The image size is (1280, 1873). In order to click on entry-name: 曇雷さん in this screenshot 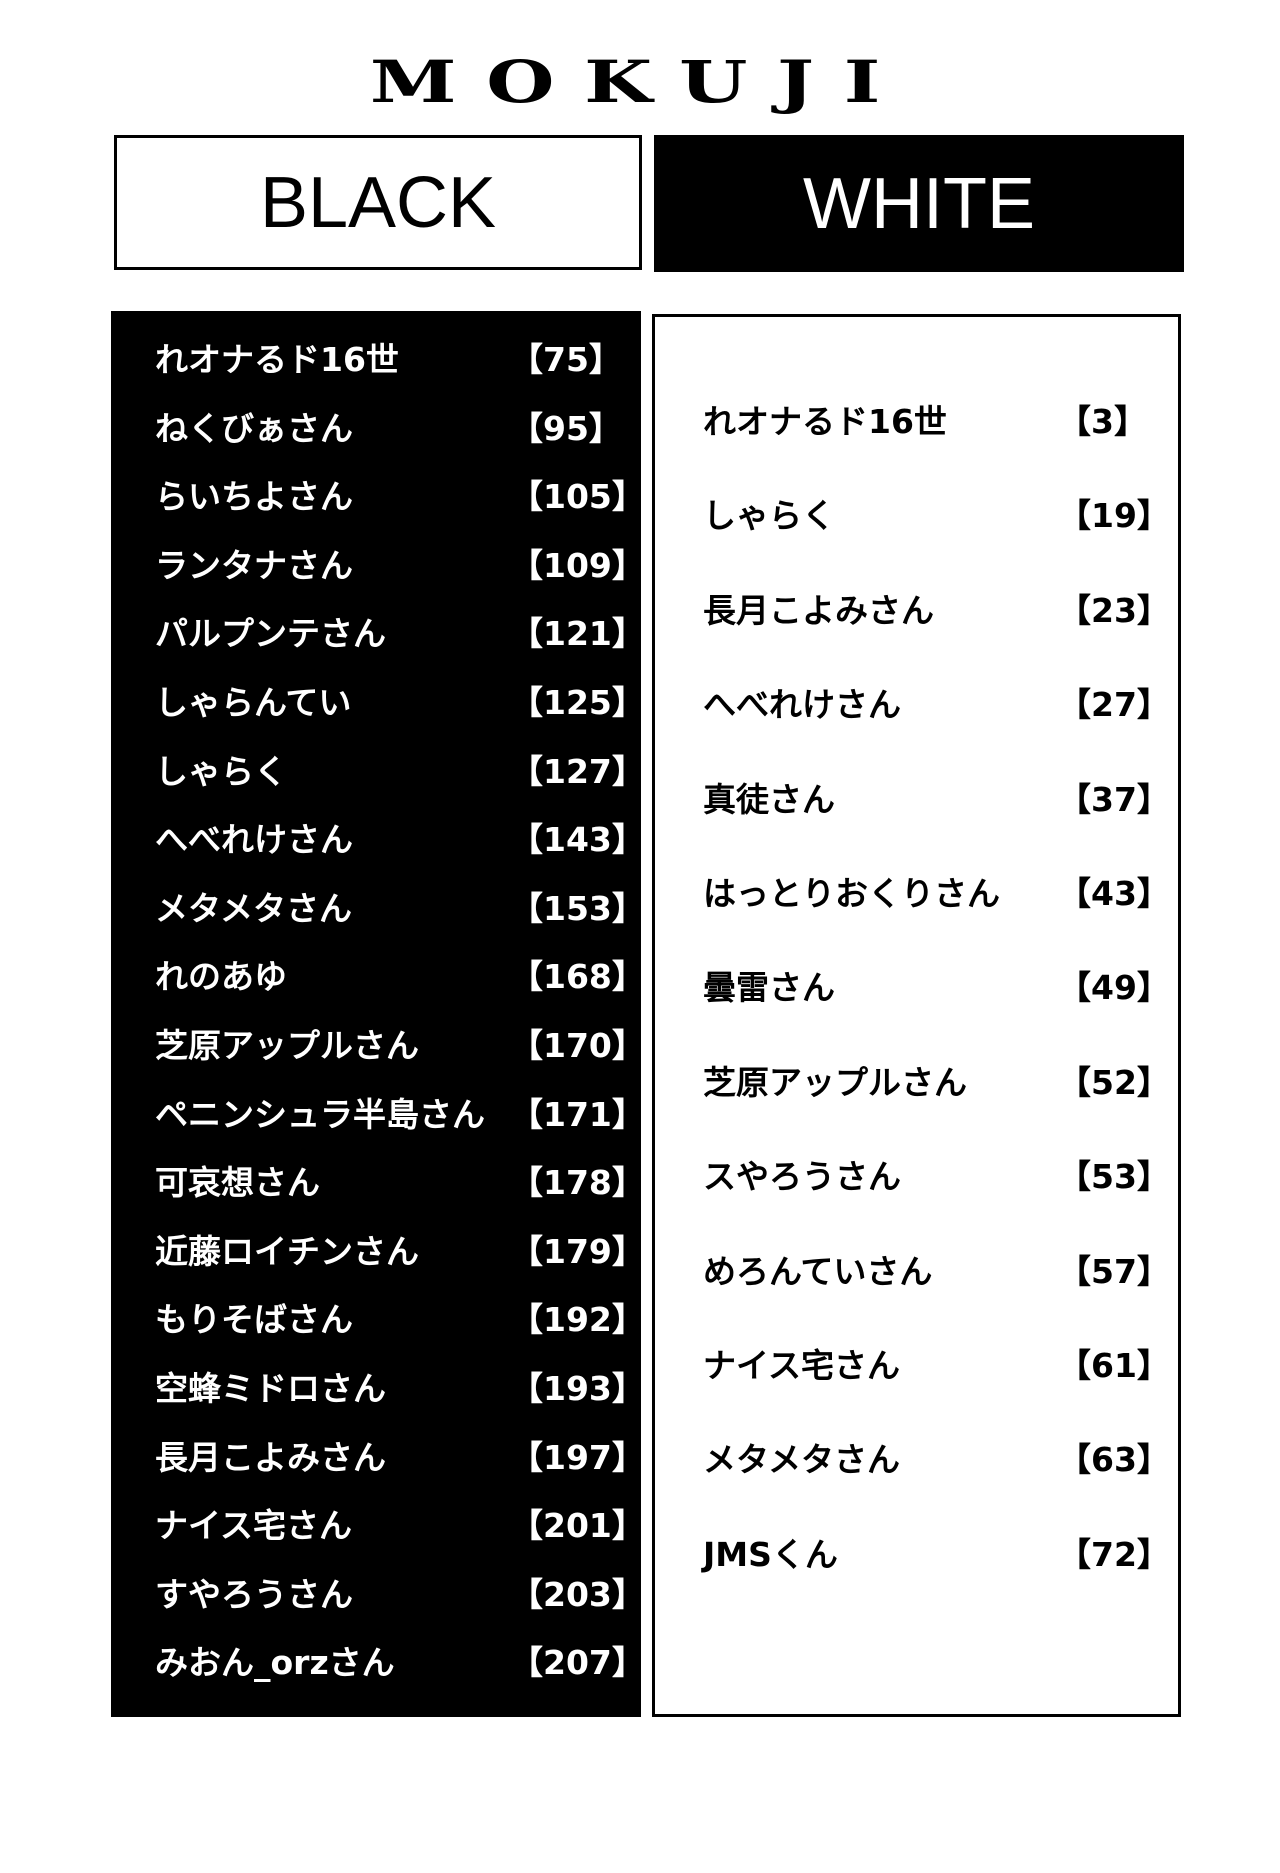, I will do `click(769, 988)`.